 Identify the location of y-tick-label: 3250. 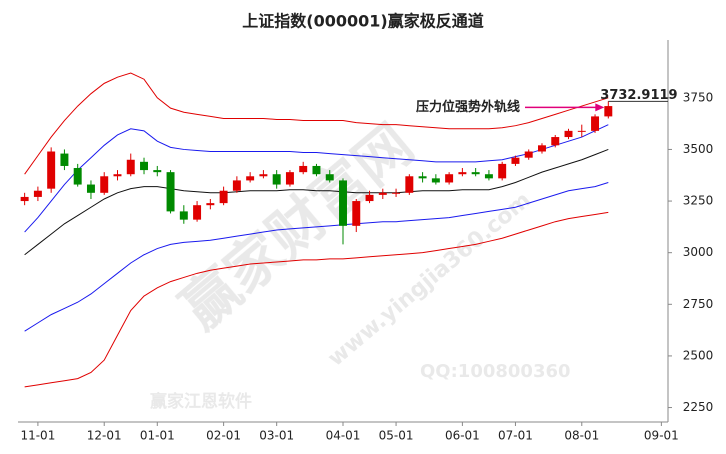
(698, 201).